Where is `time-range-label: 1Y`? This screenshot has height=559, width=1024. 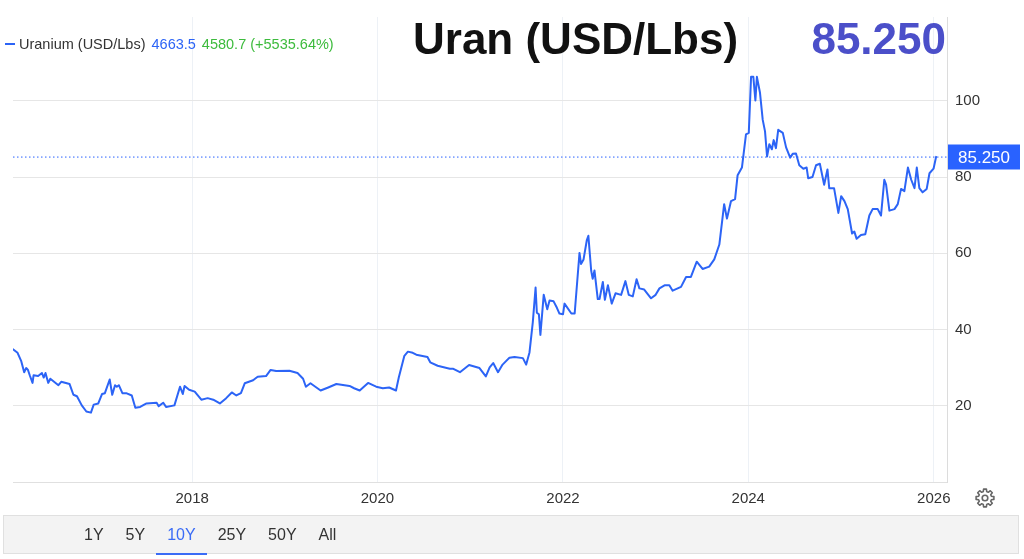 time-range-label: 1Y is located at coordinates (94, 534).